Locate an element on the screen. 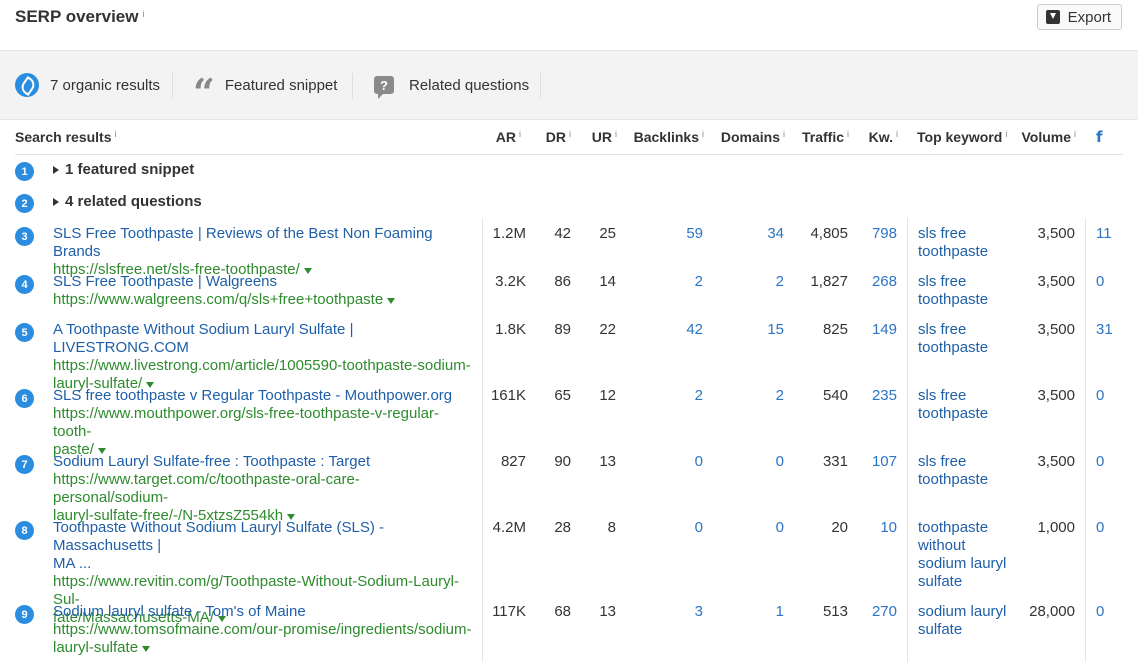  col-dr: DR i is located at coordinates (558, 137).